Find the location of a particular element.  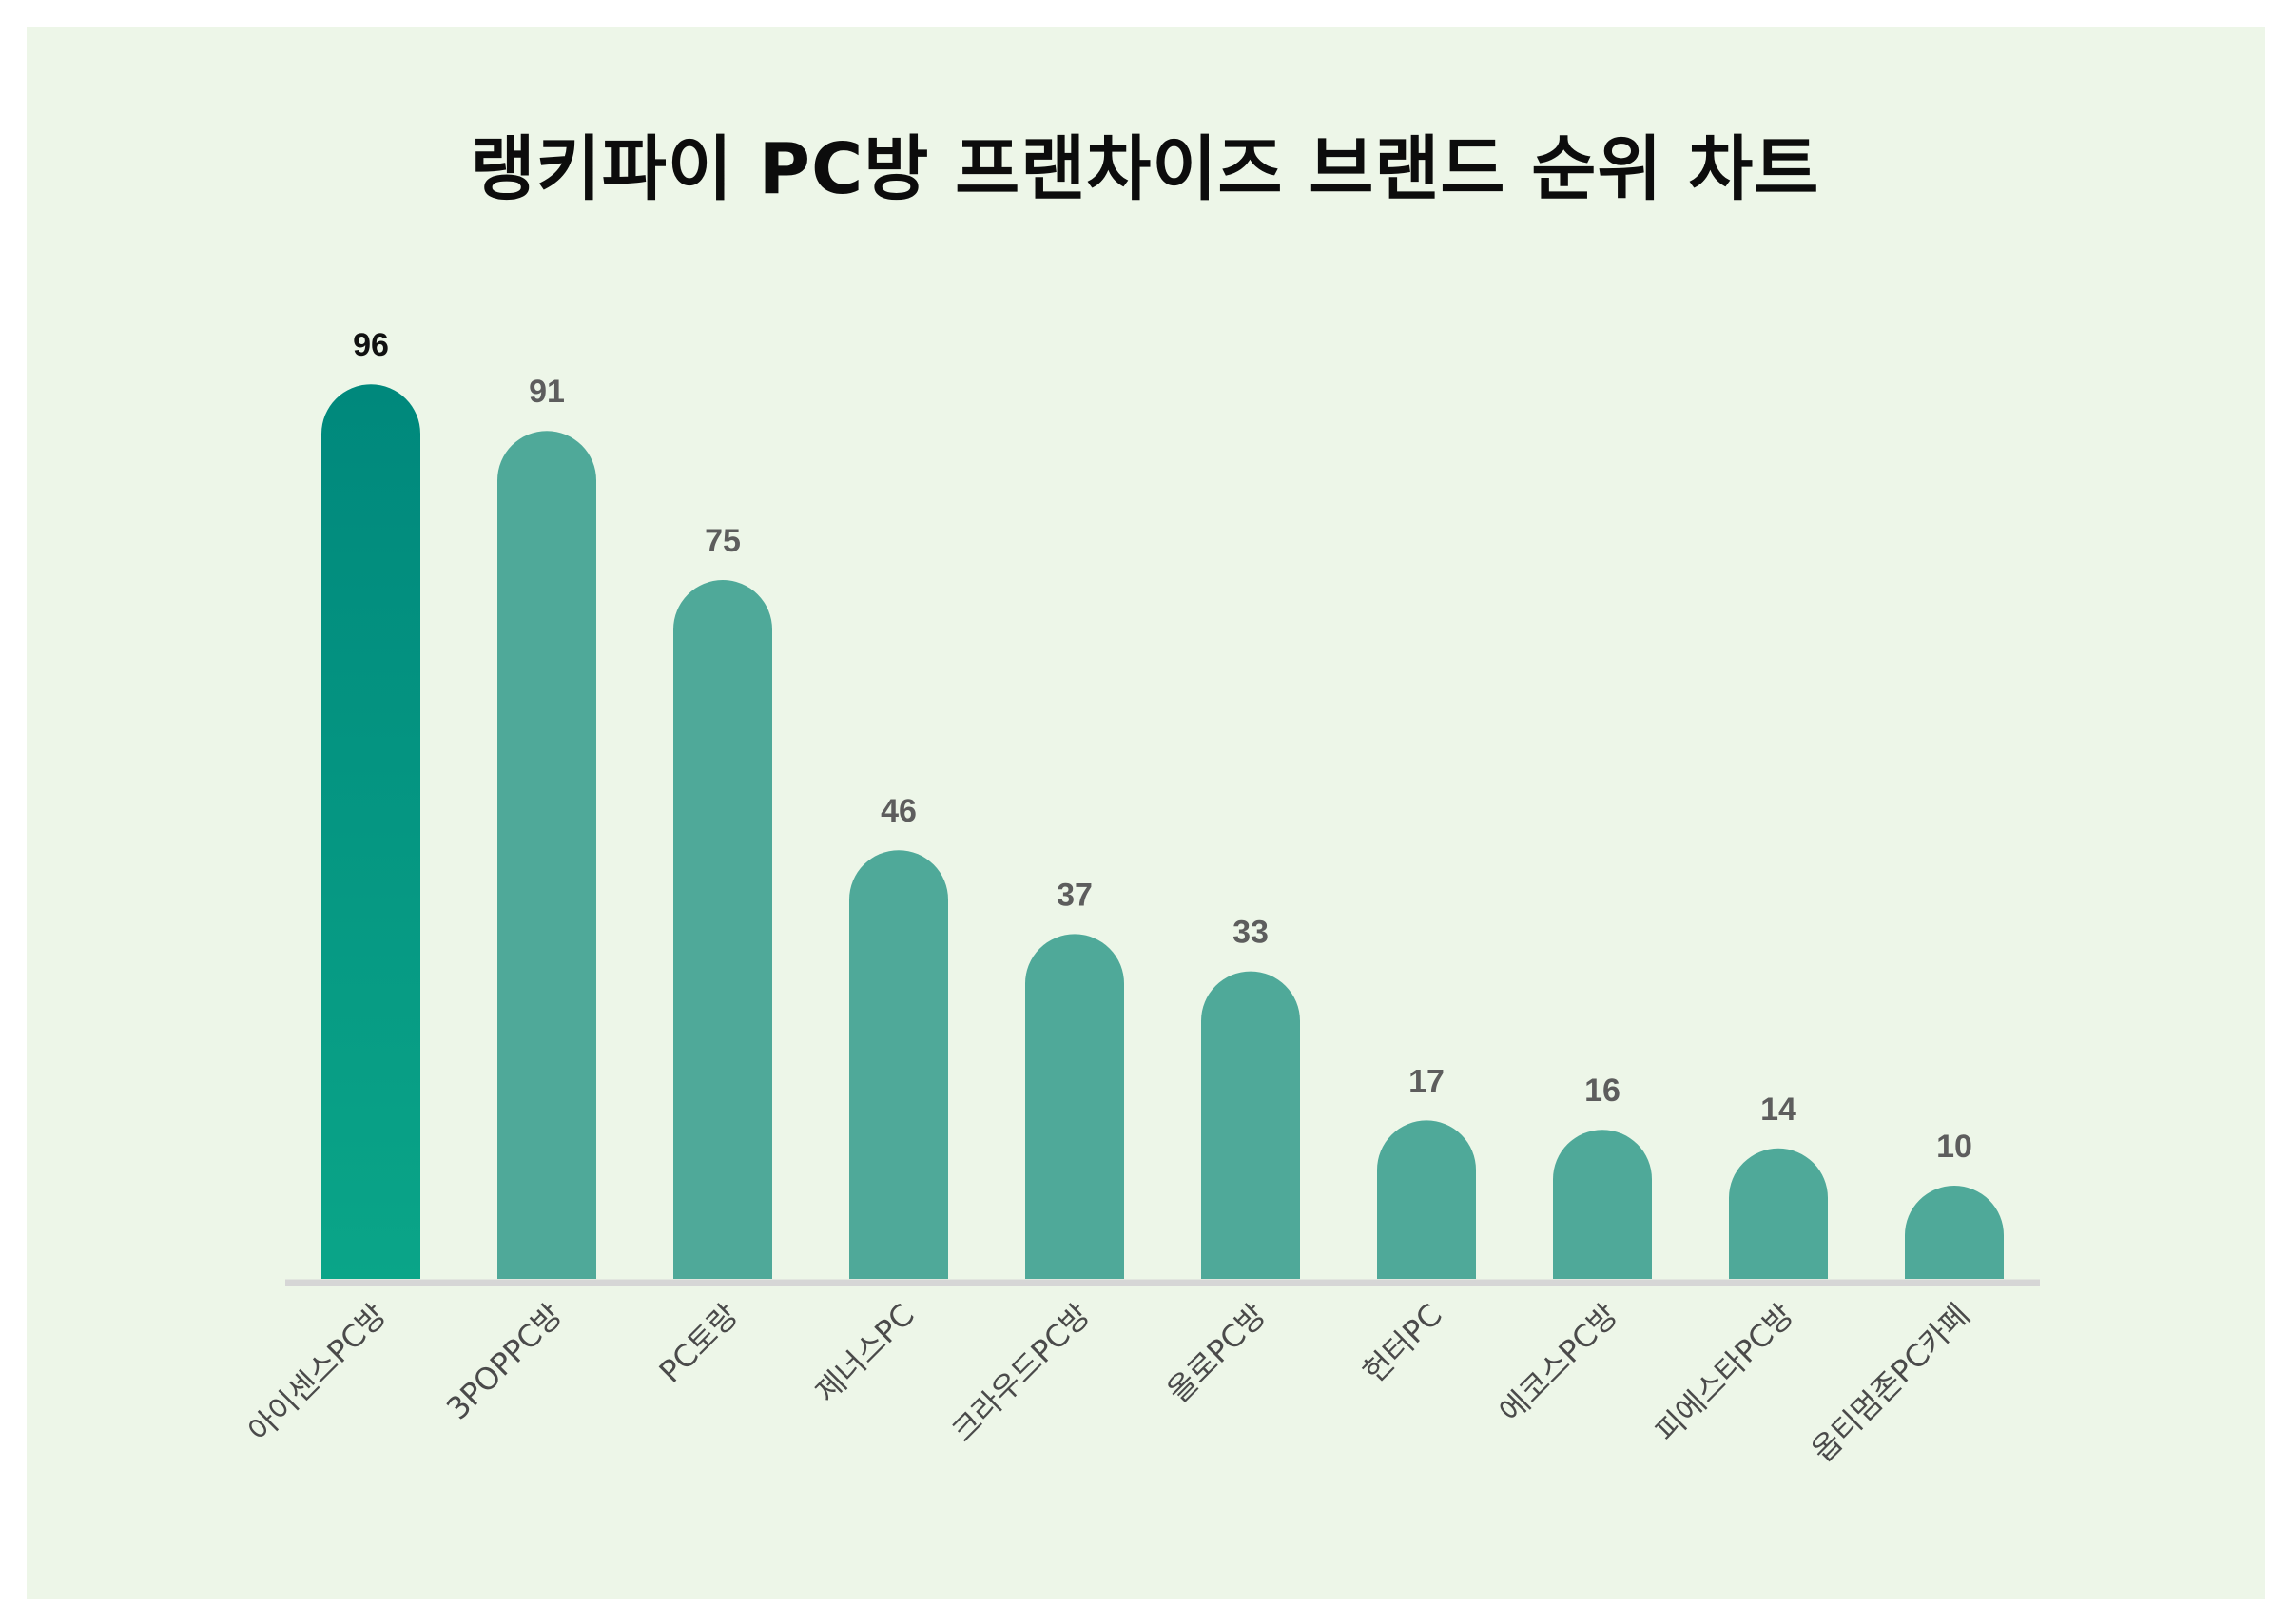

x-tick-label-8: 에코스PC방 is located at coordinates (1558, 1363).